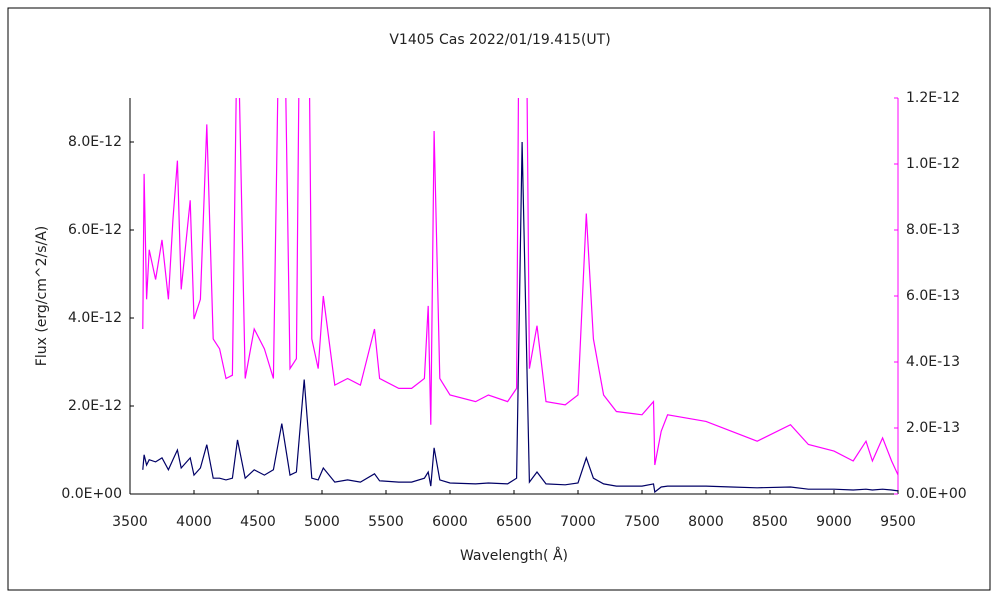 The width and height of the screenshot is (1000, 600). Describe the element at coordinates (933, 98) in the screenshot. I see `y2-tick-label: 1.2E-12` at that location.